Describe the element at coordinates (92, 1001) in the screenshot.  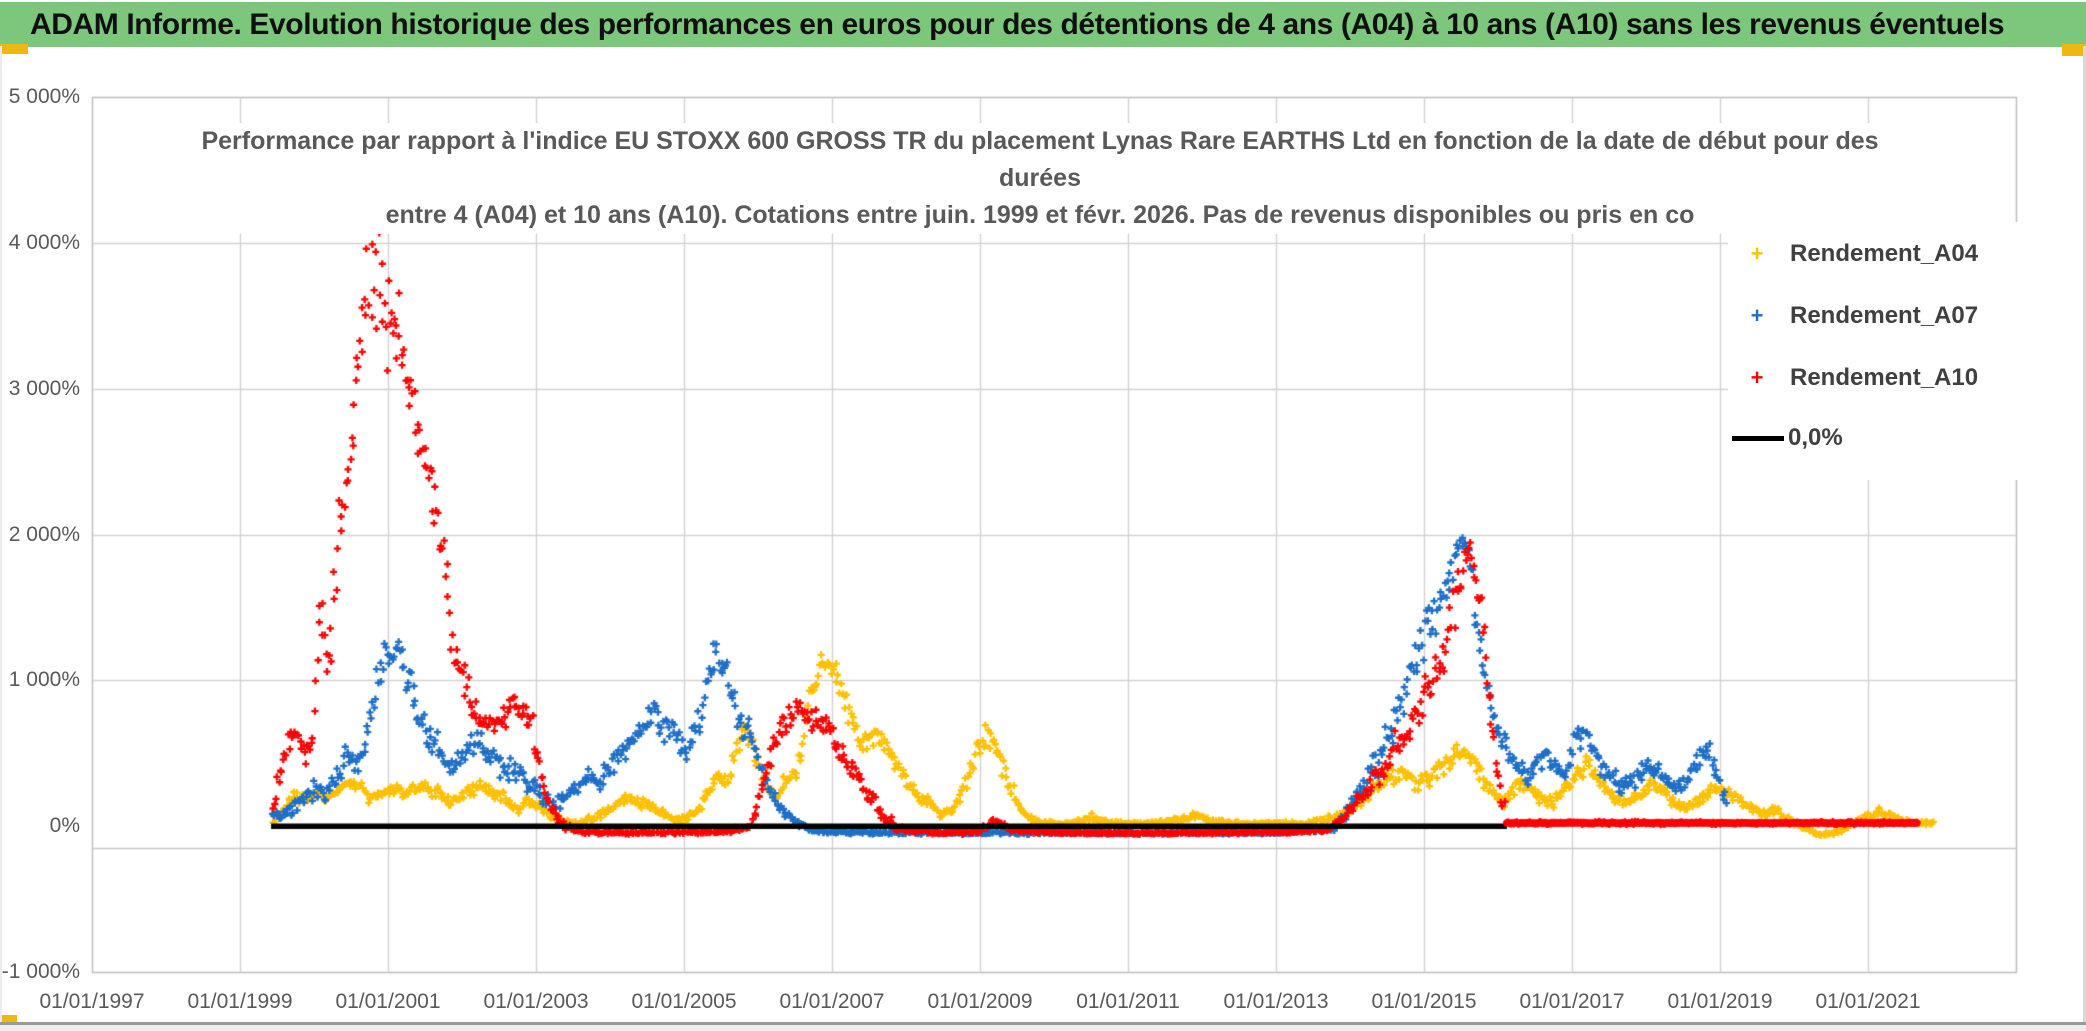
I see `x-axis-tick-label: 01/01/1997` at that location.